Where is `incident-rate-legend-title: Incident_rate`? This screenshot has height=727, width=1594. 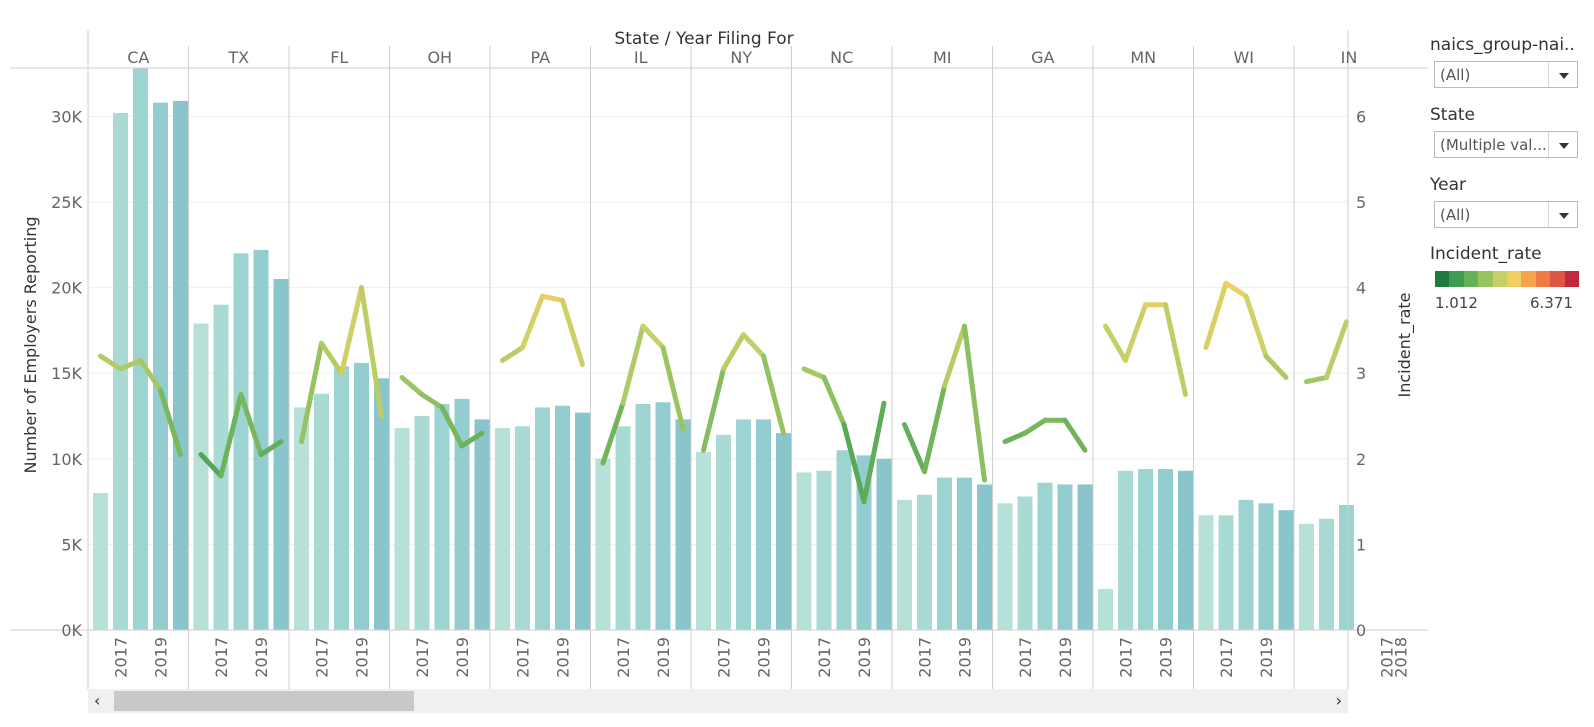
incident-rate-legend-title: Incident_rate is located at coordinates (1486, 254).